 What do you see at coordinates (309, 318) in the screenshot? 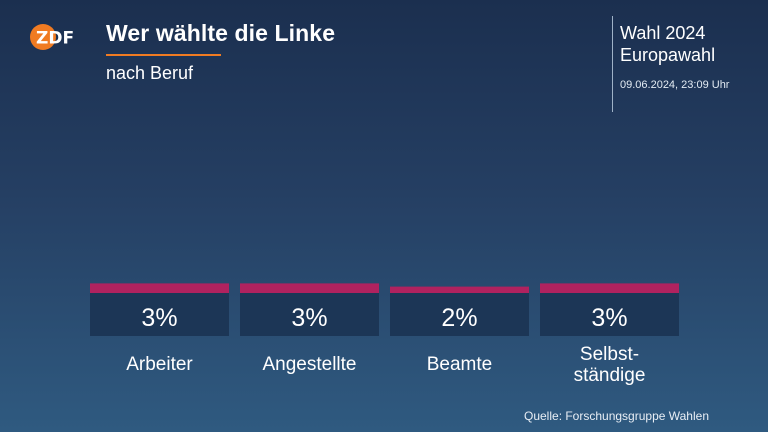
I see `data-label-1: 3%` at bounding box center [309, 318].